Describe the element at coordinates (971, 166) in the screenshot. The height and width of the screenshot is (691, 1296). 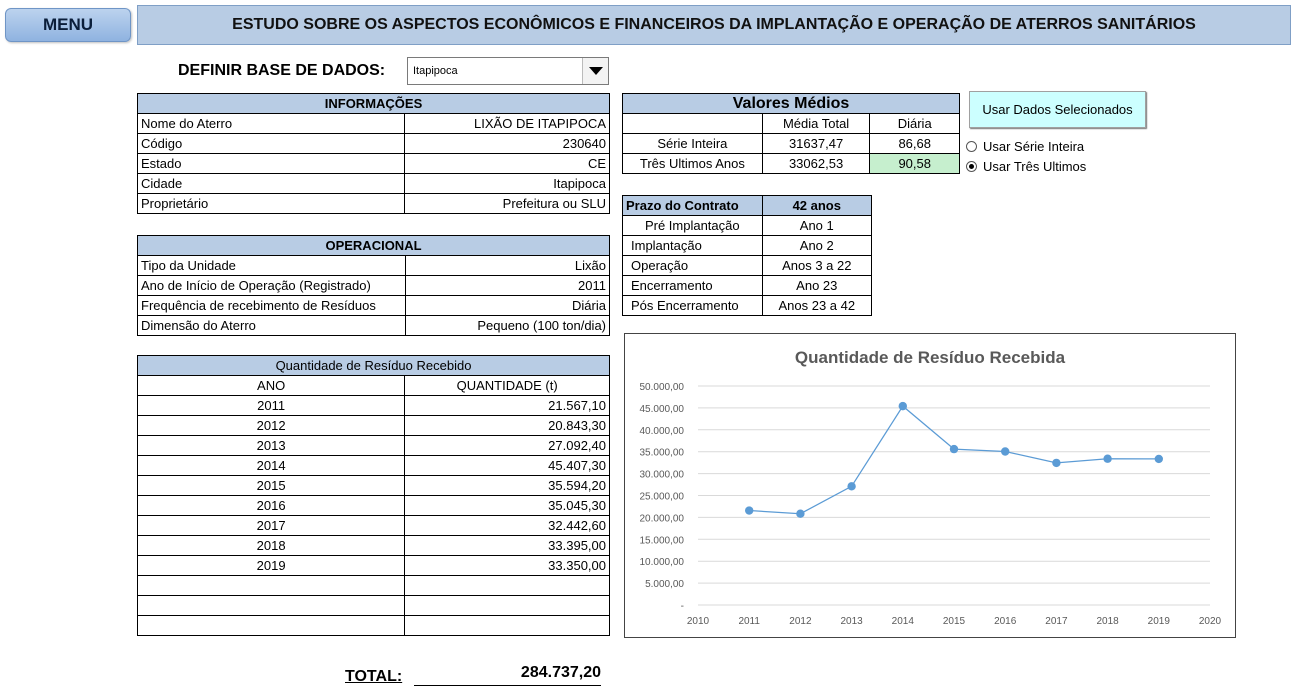
I see `radio-checked-icon` at that location.